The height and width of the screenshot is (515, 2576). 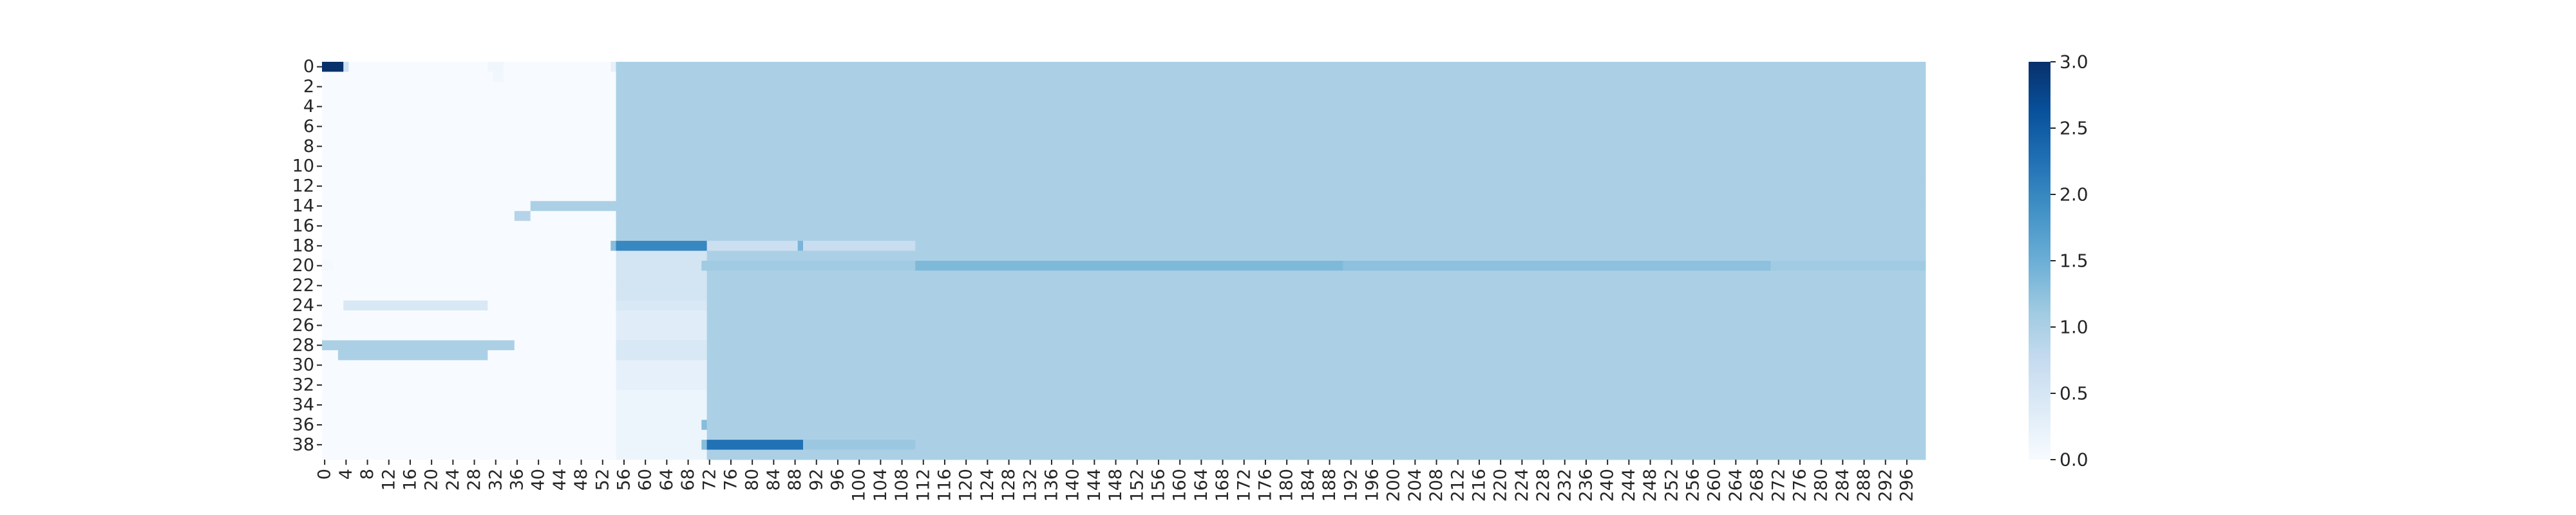 What do you see at coordinates (1907, 486) in the screenshot?
I see `x-tick-label: 296` at bounding box center [1907, 486].